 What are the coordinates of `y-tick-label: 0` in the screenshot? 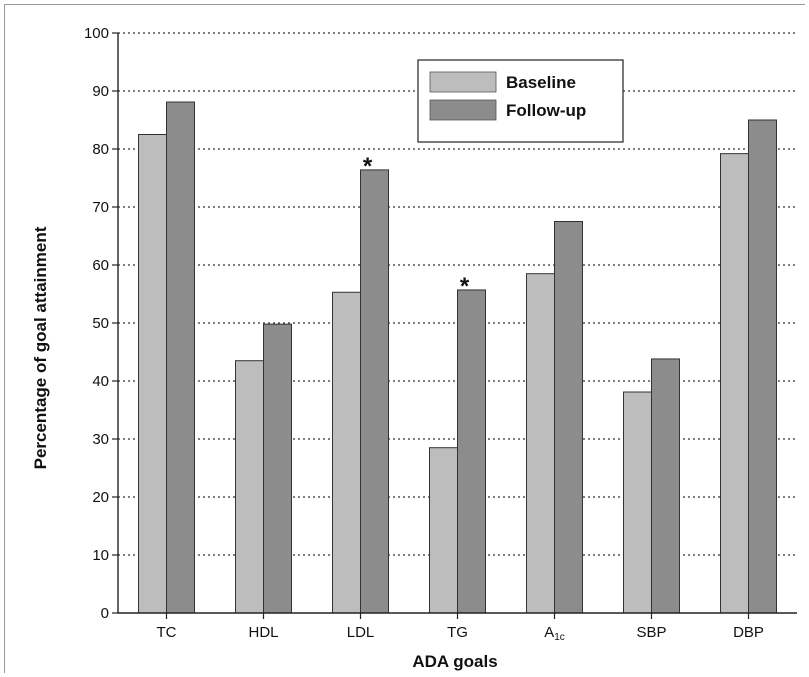 It's located at (105, 613).